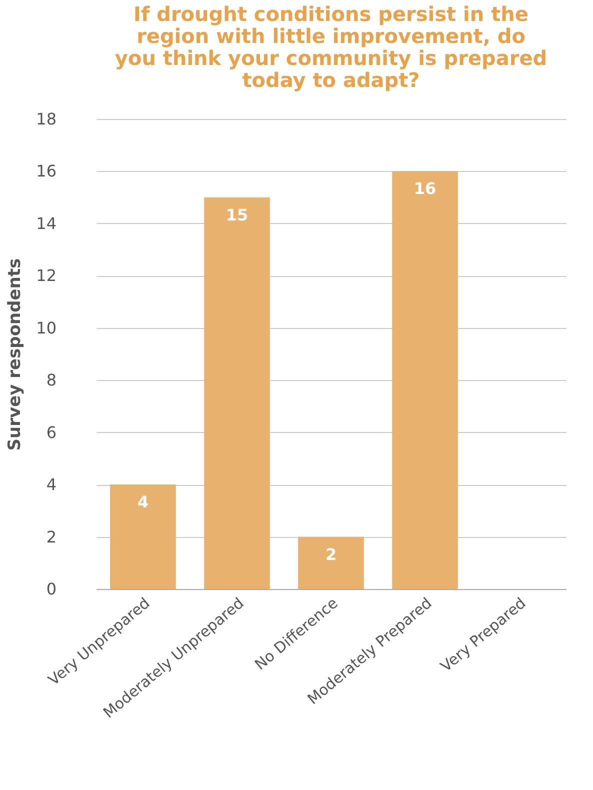 The height and width of the screenshot is (790, 593). What do you see at coordinates (331, 554) in the screenshot?
I see `data-label: 2` at bounding box center [331, 554].